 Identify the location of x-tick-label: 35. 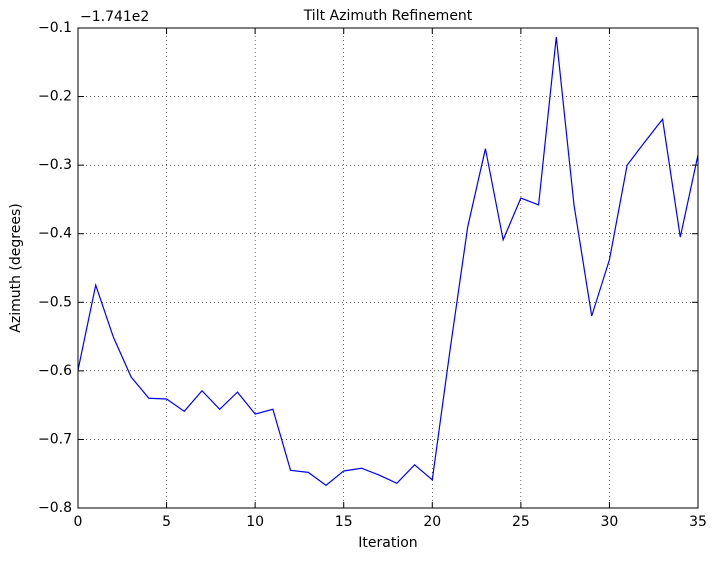
(698, 522).